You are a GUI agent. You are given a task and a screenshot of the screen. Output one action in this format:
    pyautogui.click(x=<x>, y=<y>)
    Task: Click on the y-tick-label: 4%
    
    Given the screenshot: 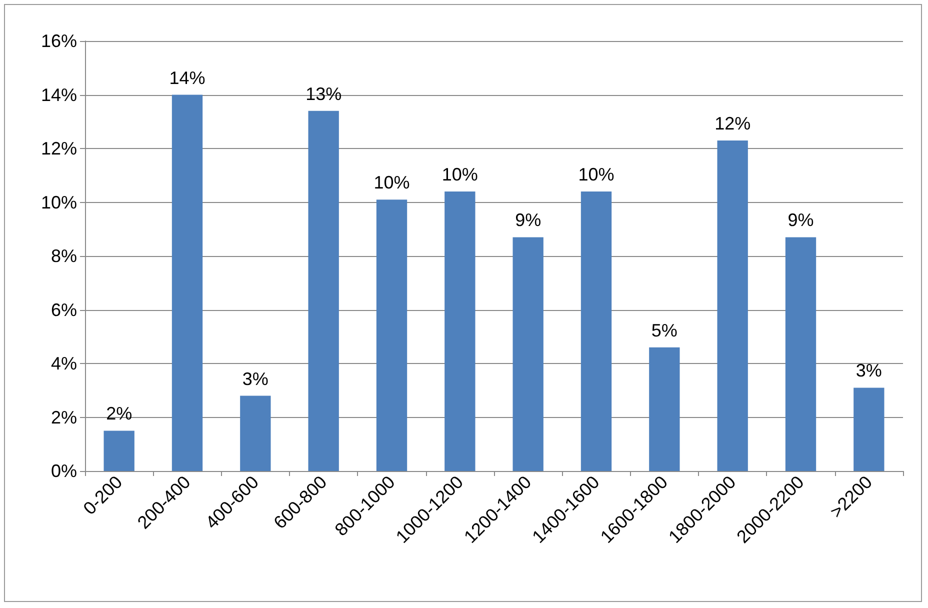 What is the action you would take?
    pyautogui.click(x=63, y=364)
    